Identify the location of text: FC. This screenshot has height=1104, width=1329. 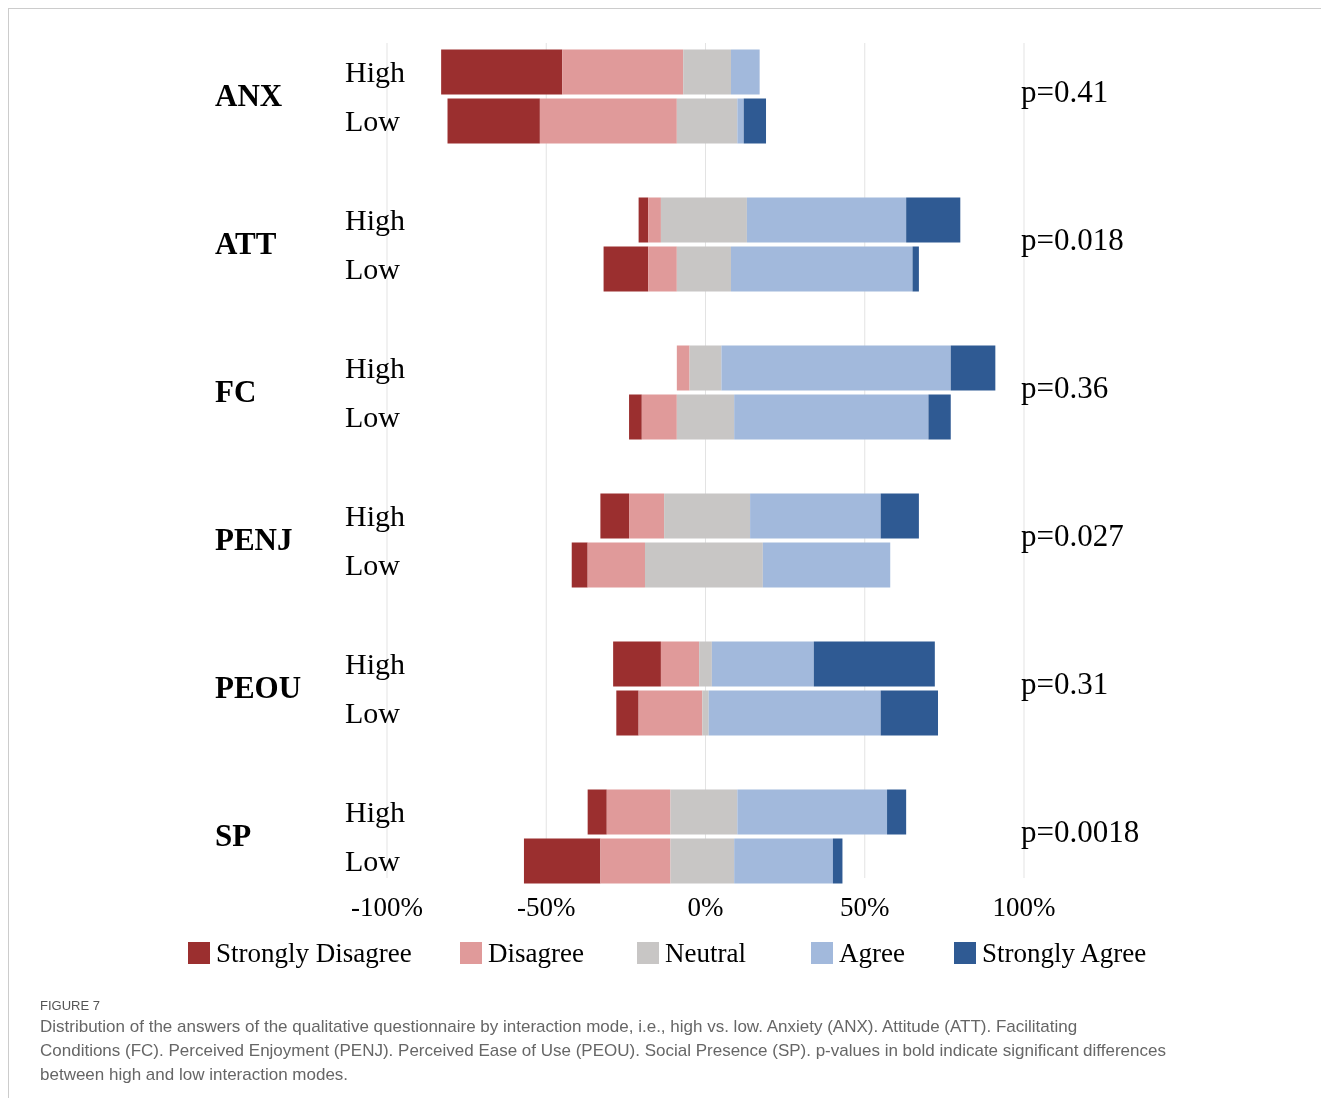
(236, 391).